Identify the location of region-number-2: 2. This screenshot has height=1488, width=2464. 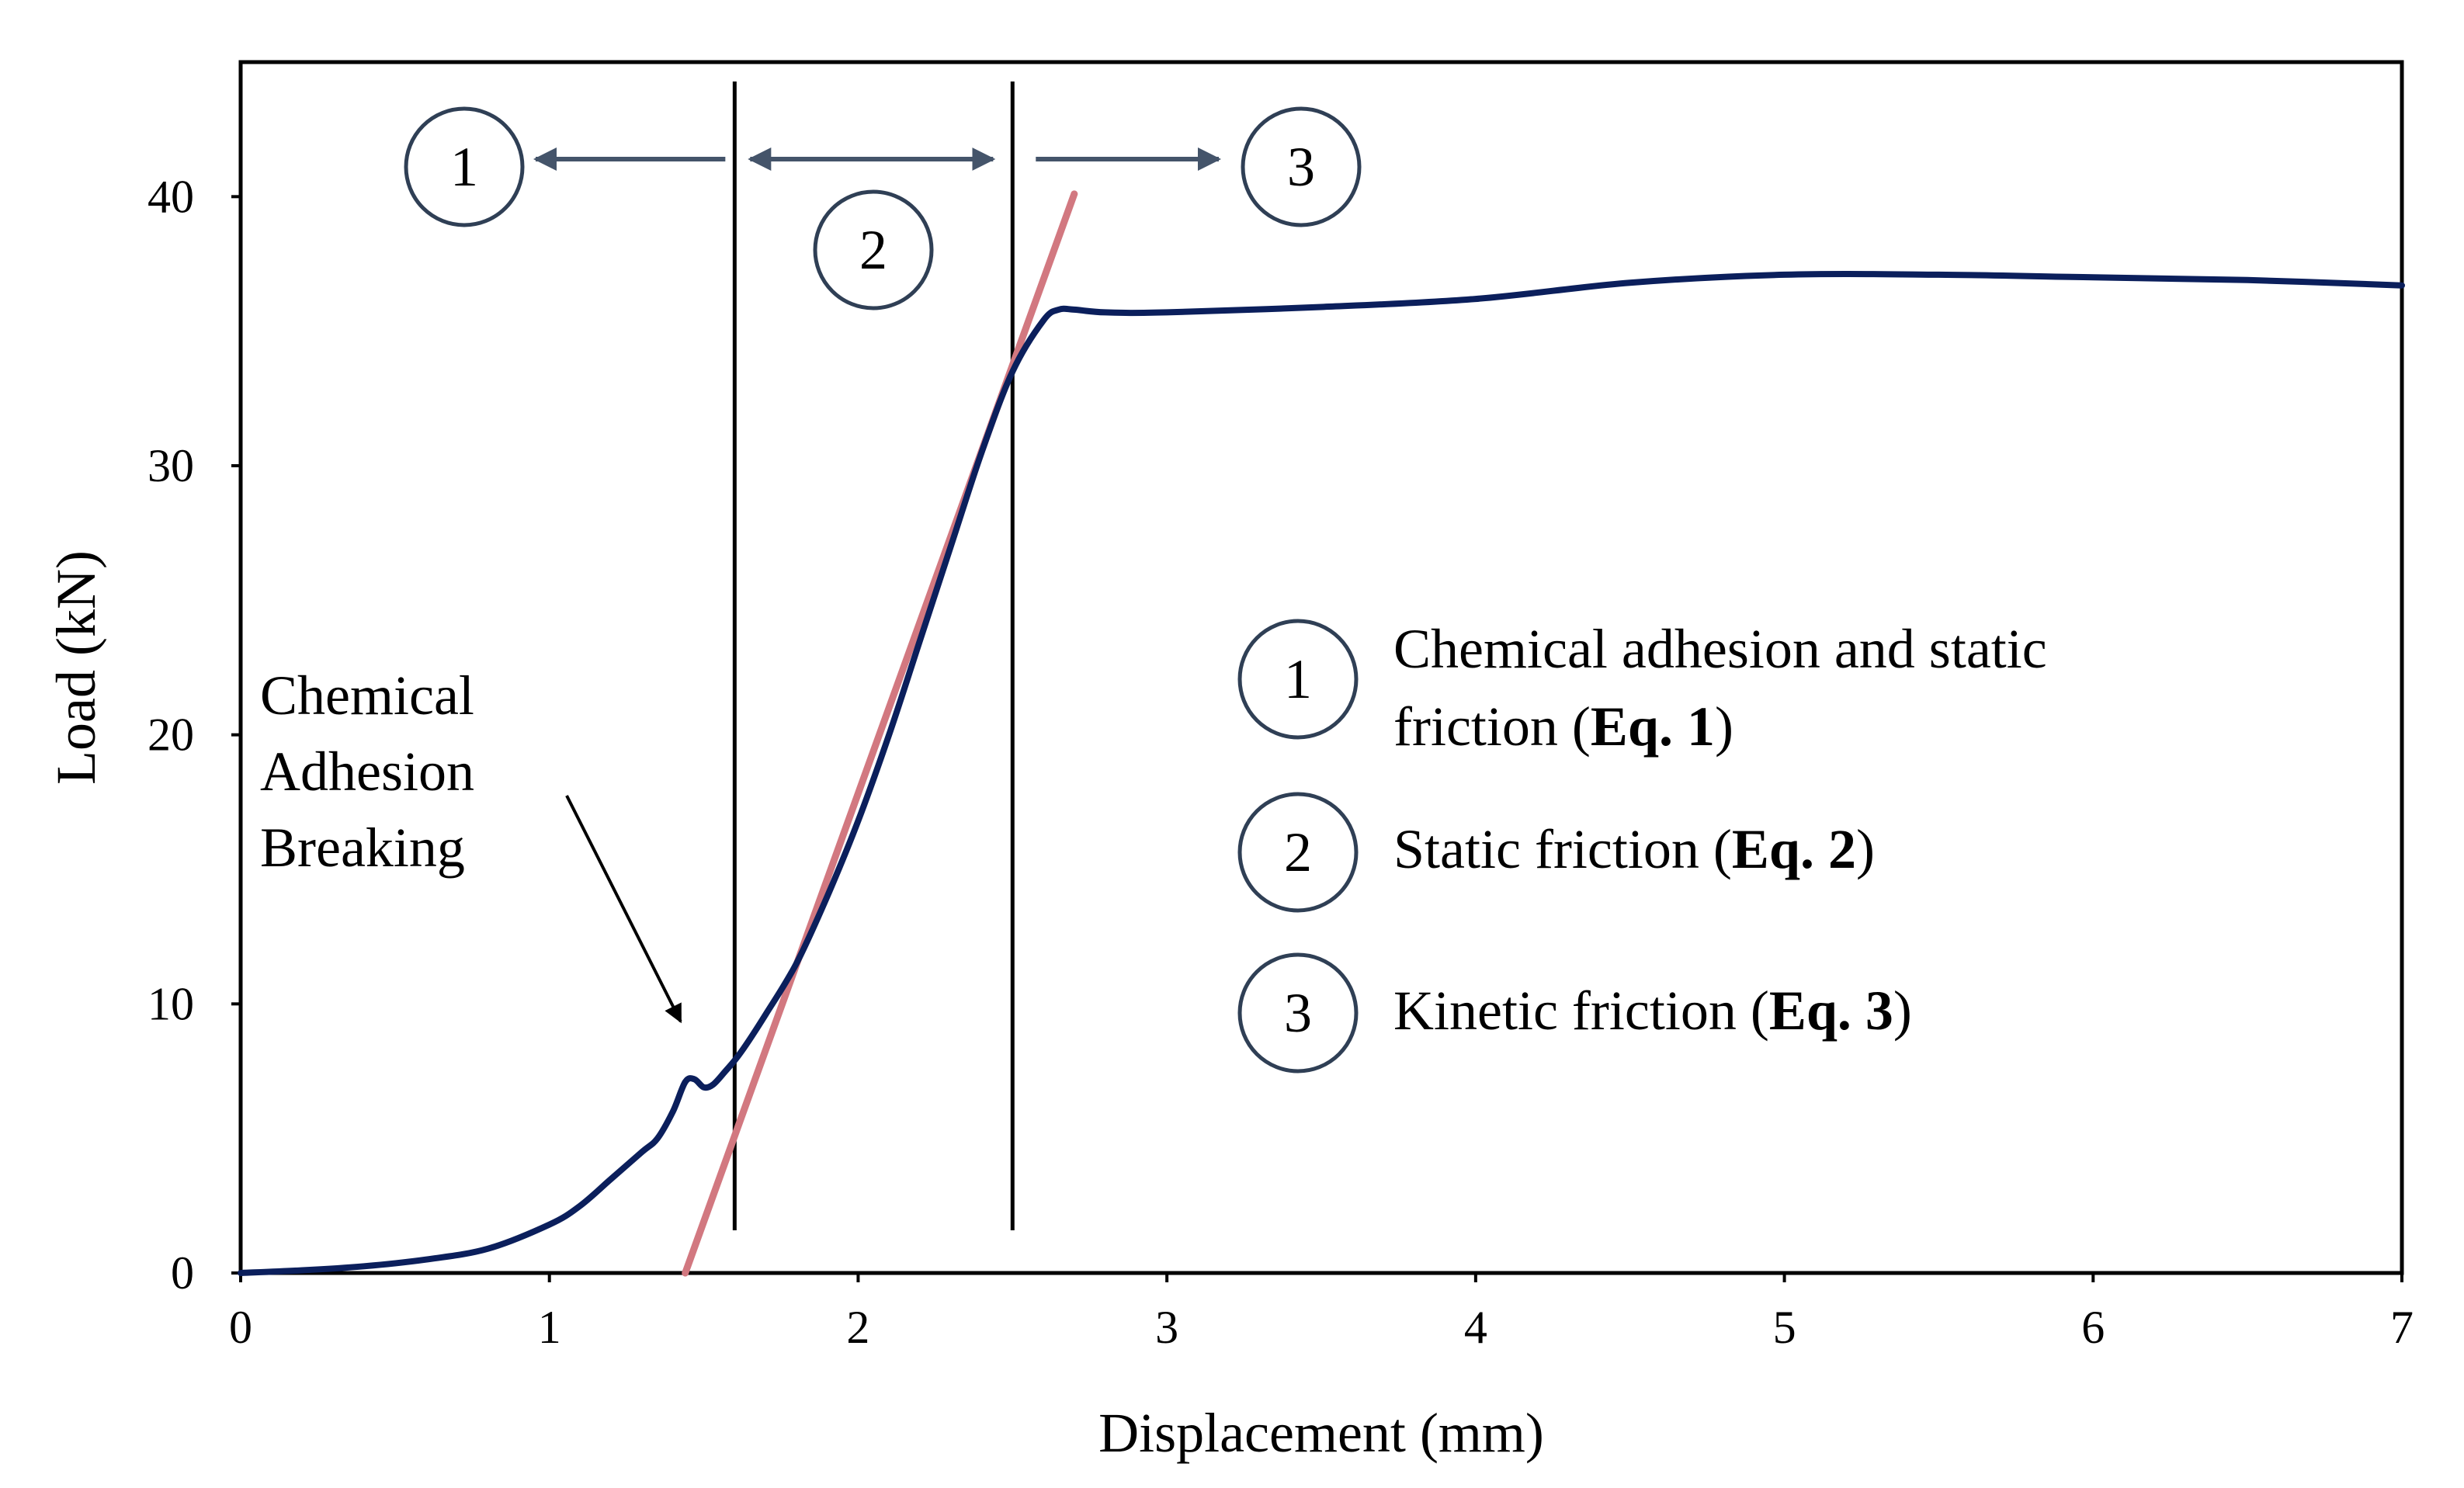
(873, 250).